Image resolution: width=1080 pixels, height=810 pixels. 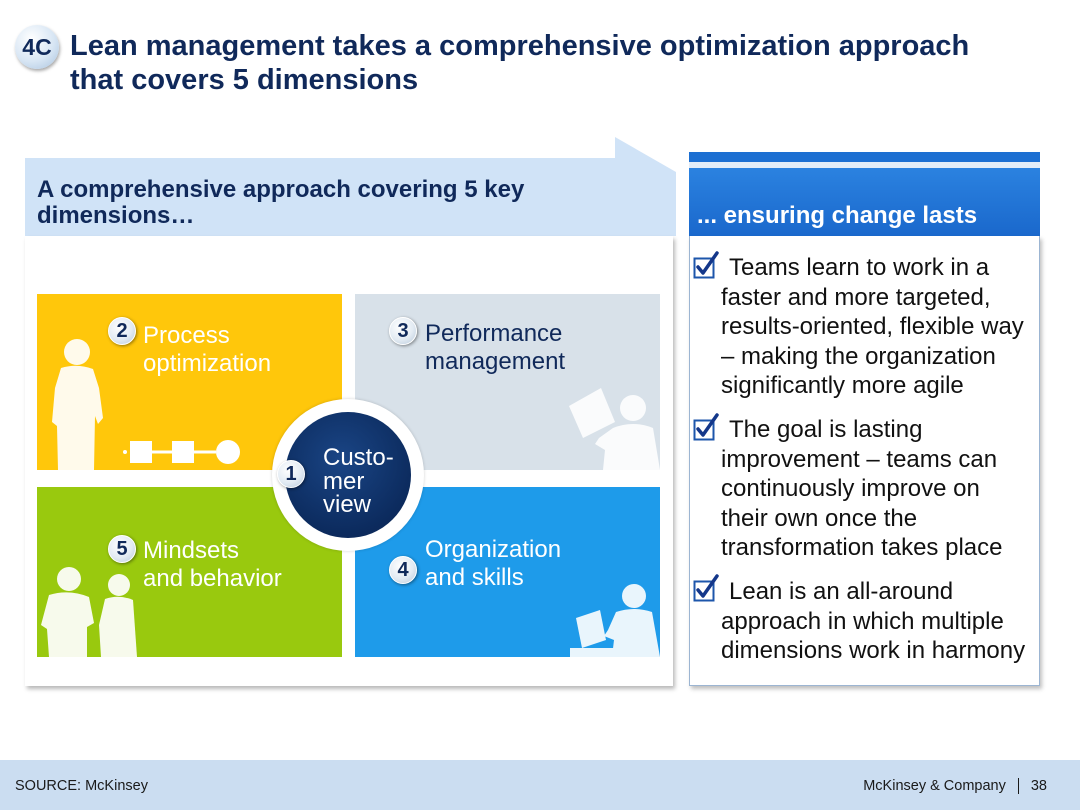 I want to click on dimension-label-line: Organization, so click(x=493, y=549).